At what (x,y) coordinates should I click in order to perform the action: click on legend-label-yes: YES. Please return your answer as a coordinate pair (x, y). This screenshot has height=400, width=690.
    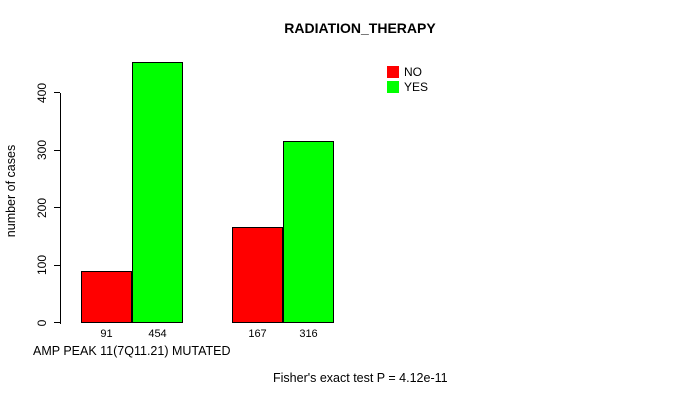
    Looking at the image, I should click on (416, 87).